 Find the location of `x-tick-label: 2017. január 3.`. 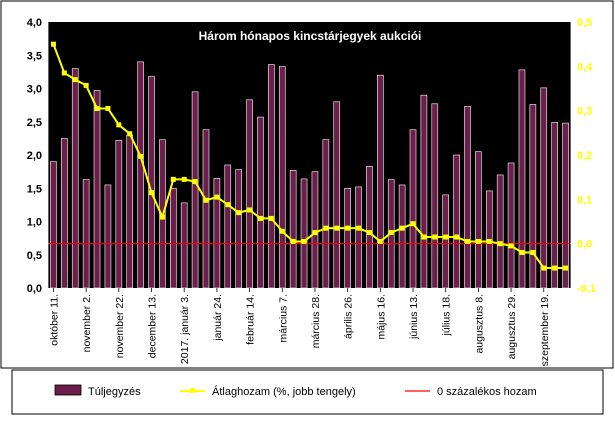

x-tick-label: 2017. január 3. is located at coordinates (185, 329).